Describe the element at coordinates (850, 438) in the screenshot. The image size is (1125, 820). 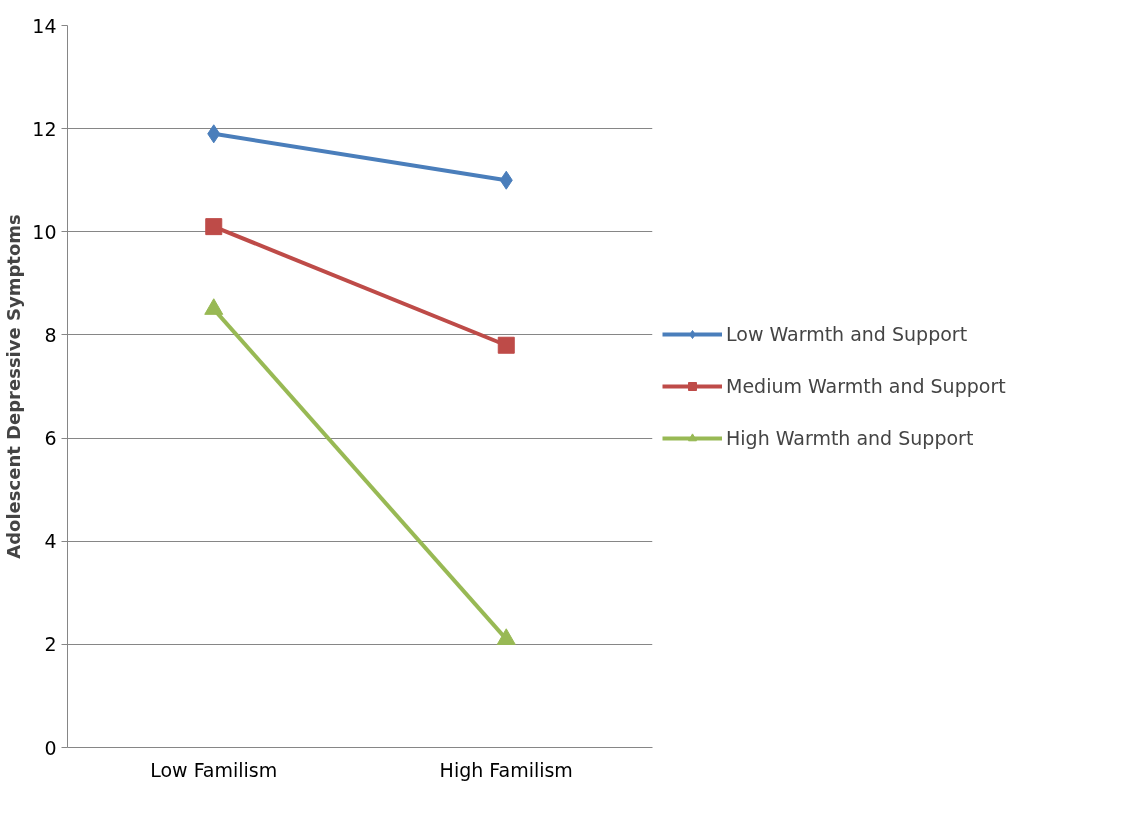
I see `legend-label: High Warmth and Support` at that location.